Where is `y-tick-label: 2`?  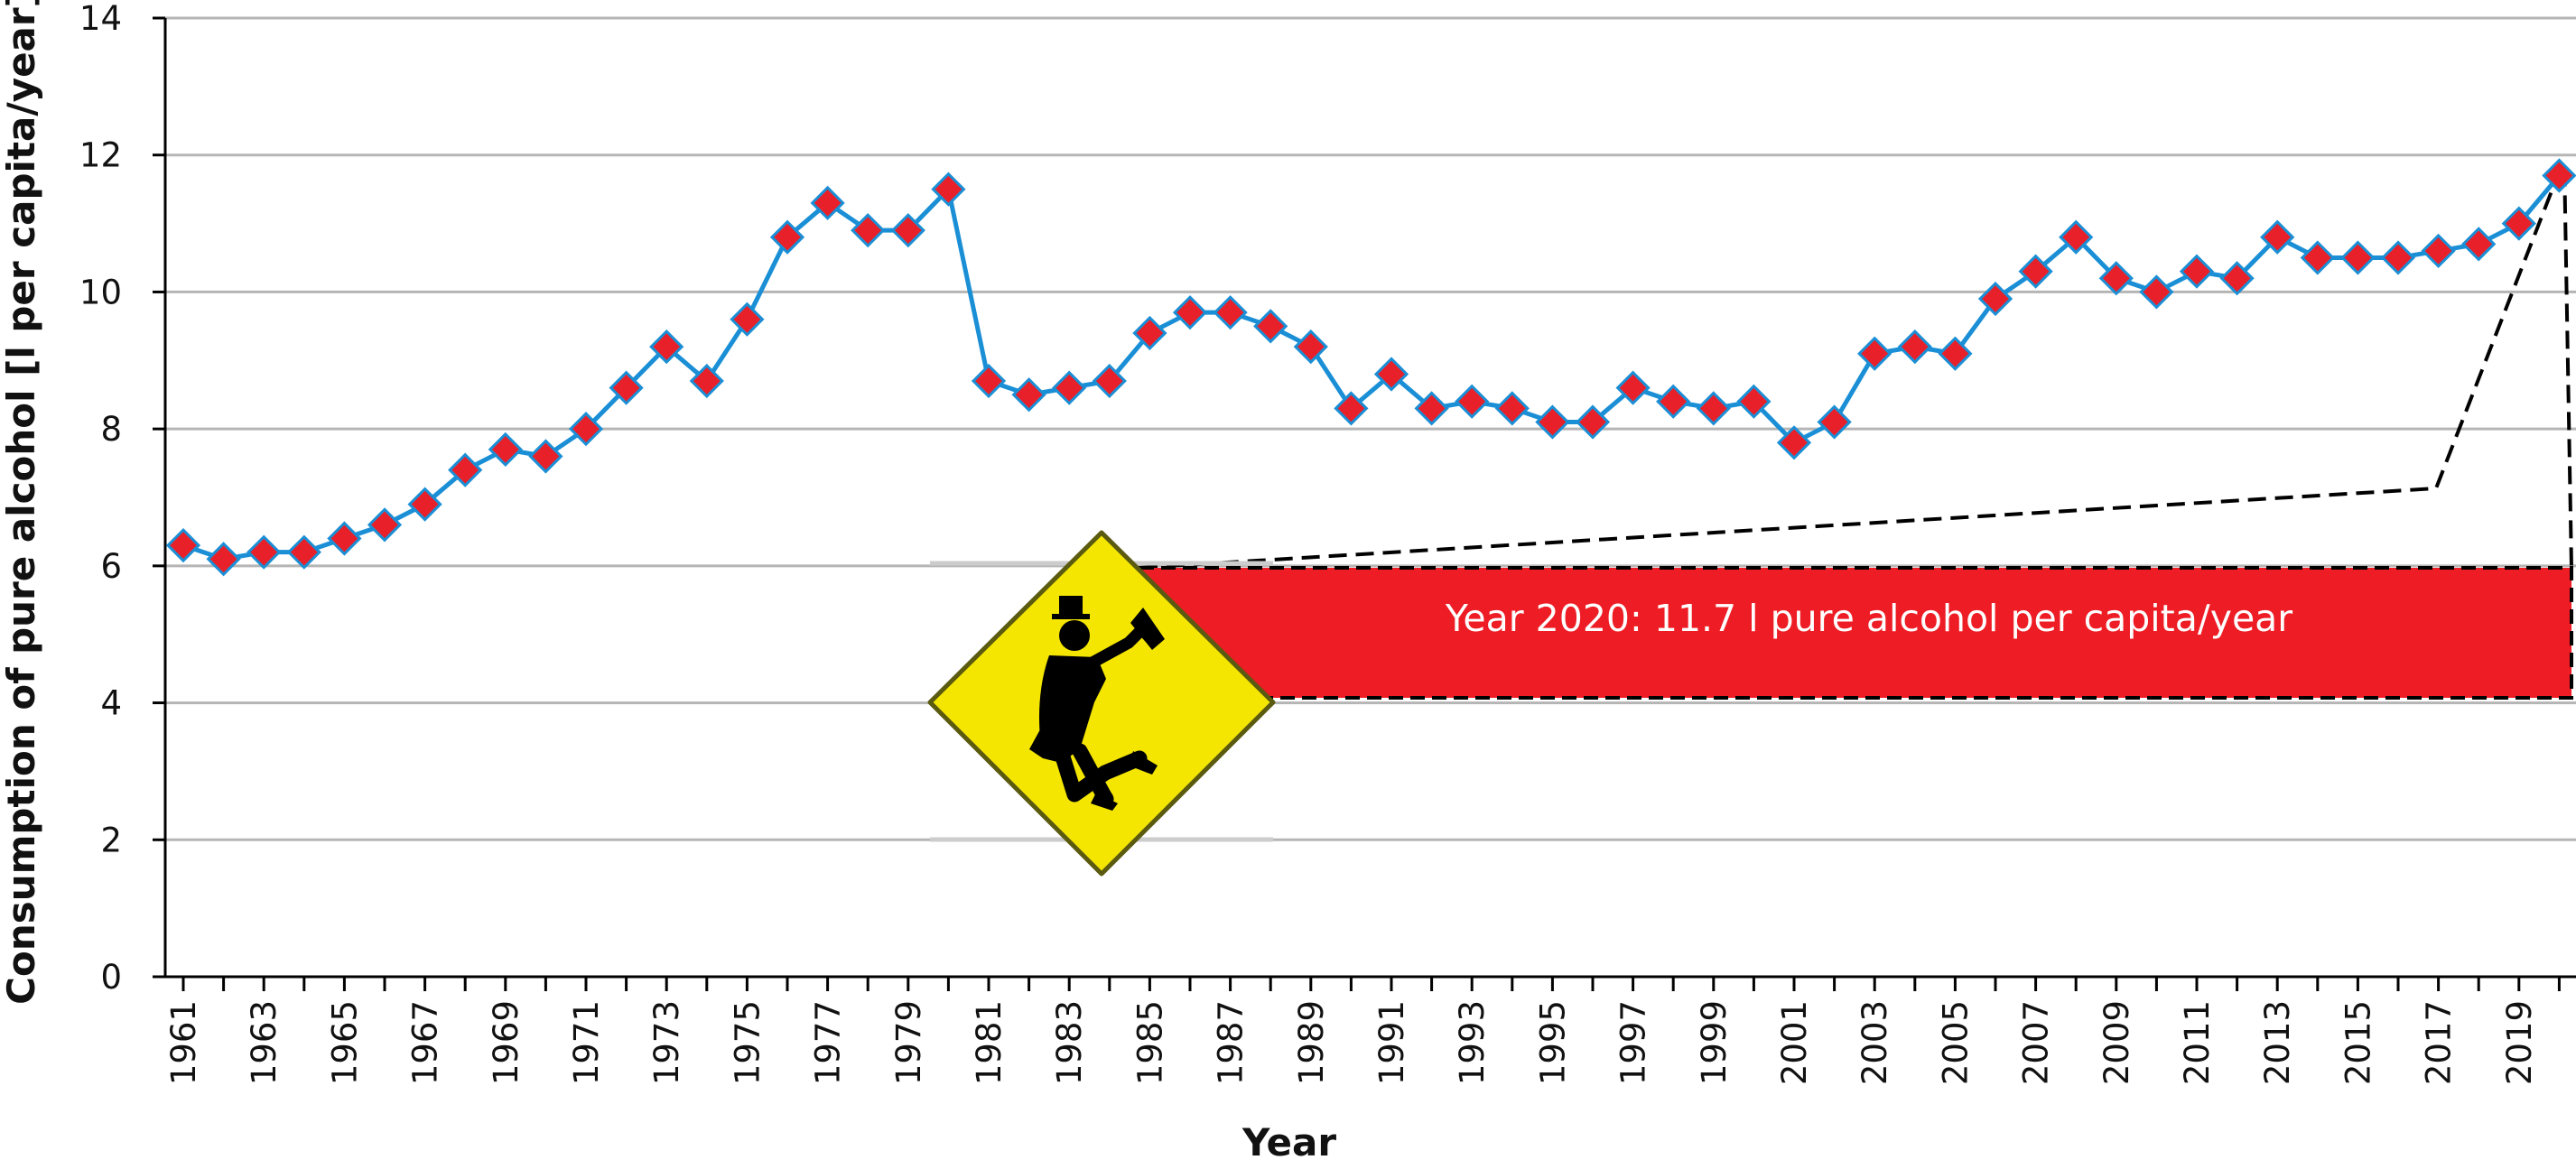 y-tick-label: 2 is located at coordinates (111, 840).